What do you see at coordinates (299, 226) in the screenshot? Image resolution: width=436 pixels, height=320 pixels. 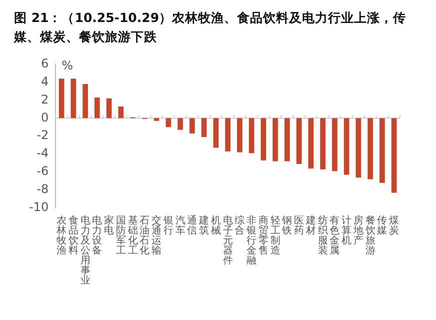 I see `x-tick-label: 医药` at bounding box center [299, 226].